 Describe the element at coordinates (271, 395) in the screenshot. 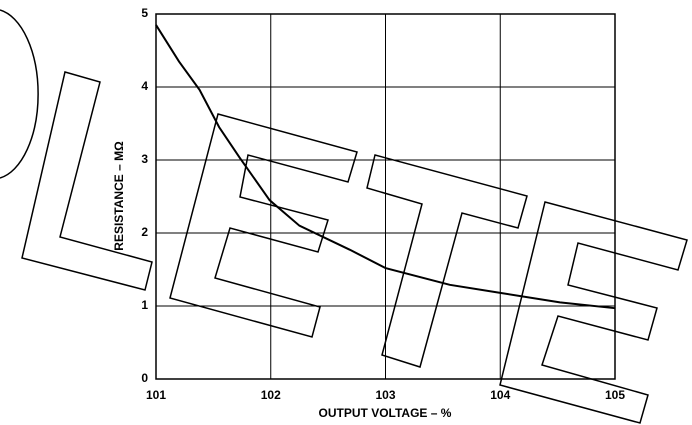

I see `x-tick-label: 102` at that location.